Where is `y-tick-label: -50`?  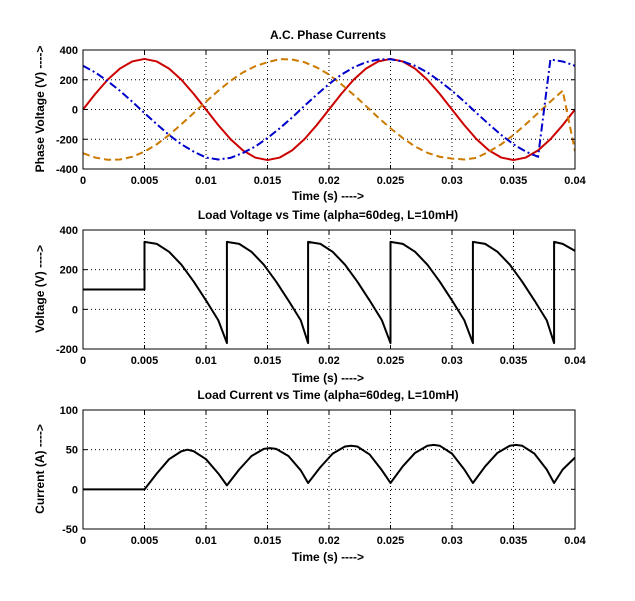
y-tick-label: -50 is located at coordinates (70, 530).